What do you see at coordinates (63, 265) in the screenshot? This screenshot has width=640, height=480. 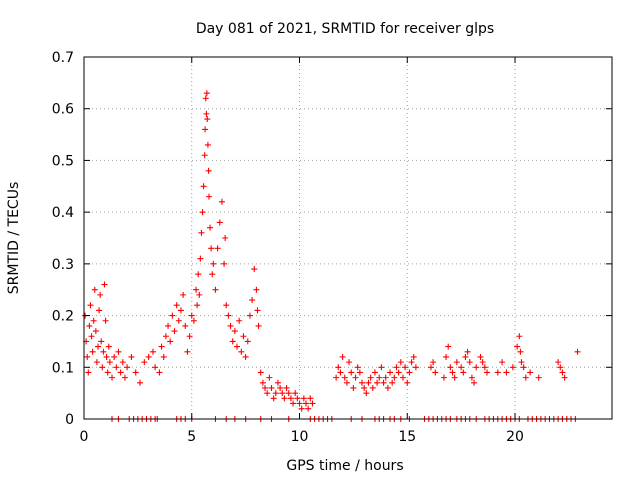 I see `y-tick-label: 0.3` at bounding box center [63, 265].